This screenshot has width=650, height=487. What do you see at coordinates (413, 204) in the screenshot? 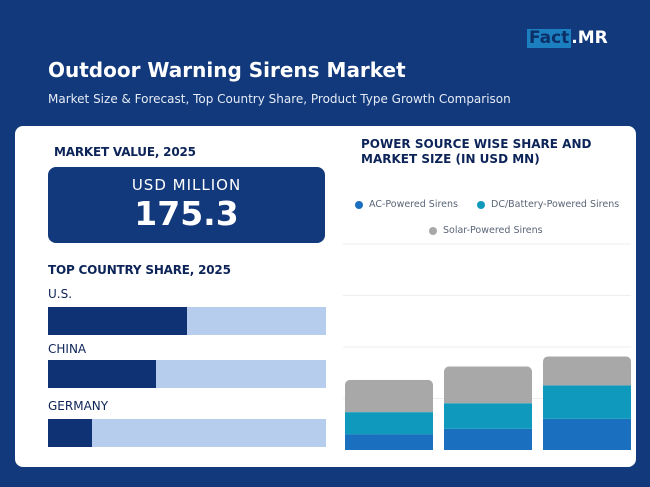
I see `legend-ac-label: AC-Powered Sirens` at bounding box center [413, 204].